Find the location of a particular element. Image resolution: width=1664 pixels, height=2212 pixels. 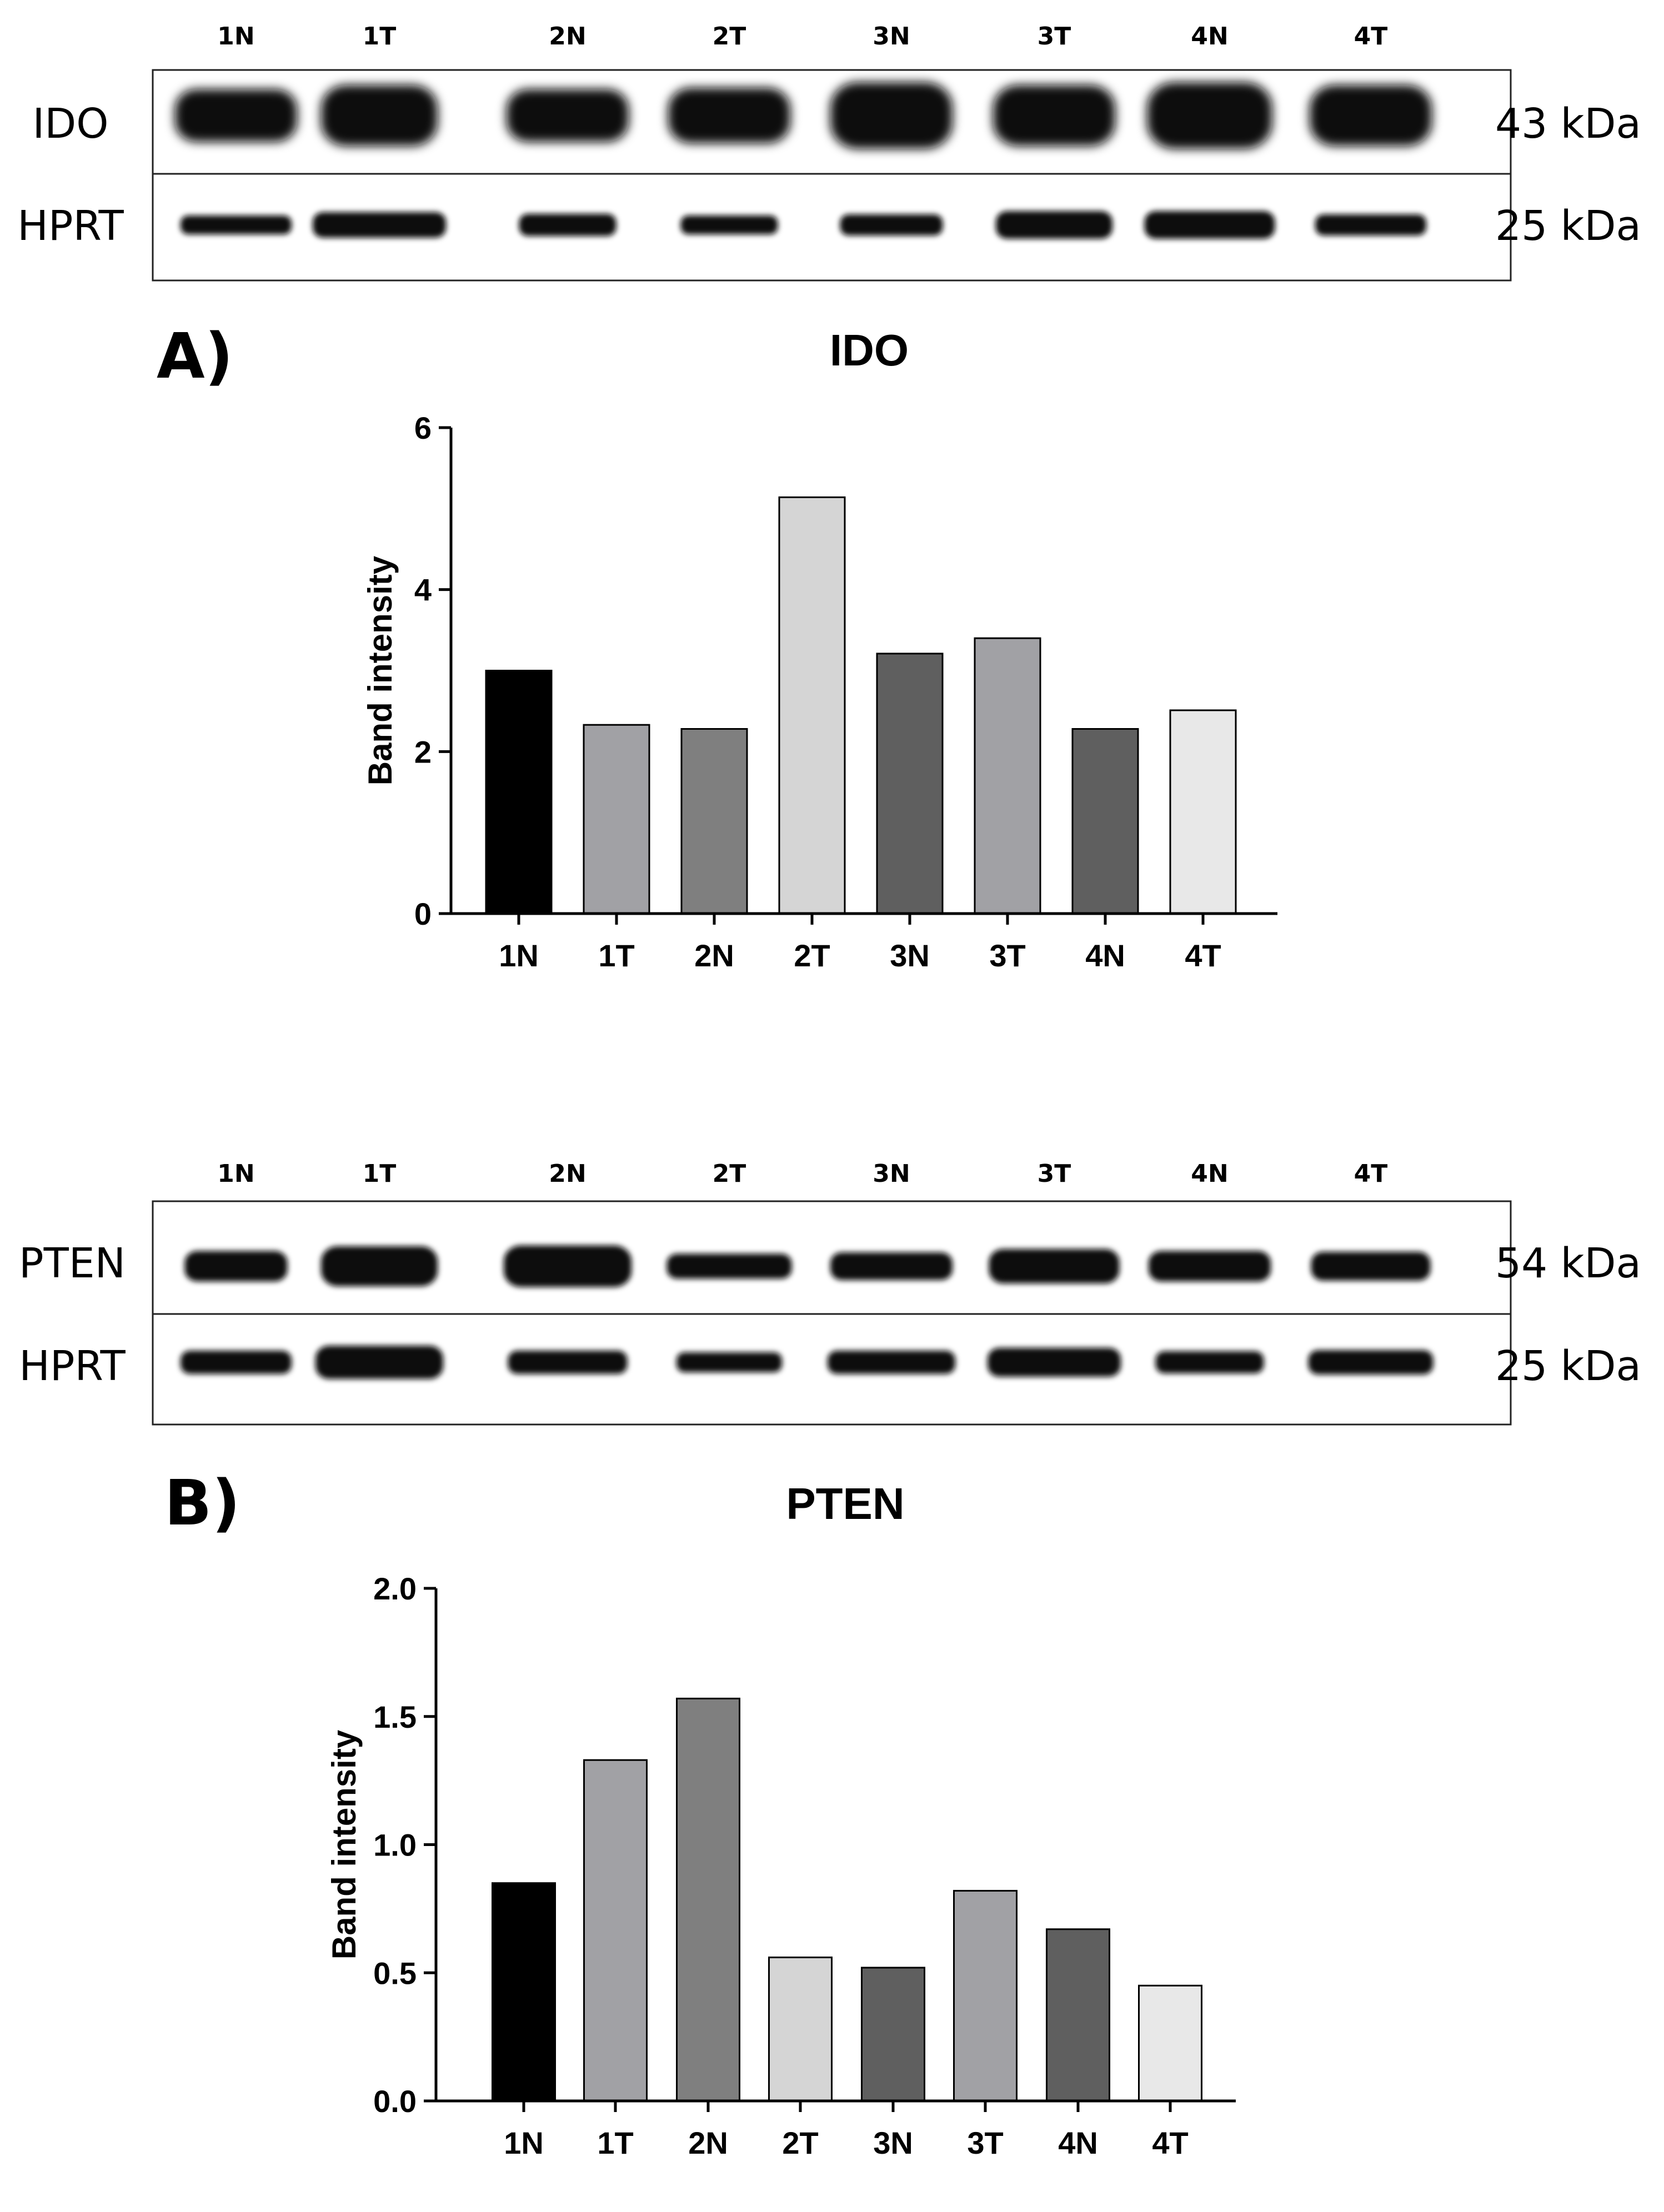

x-tick-label: 3T is located at coordinates (985, 2142).